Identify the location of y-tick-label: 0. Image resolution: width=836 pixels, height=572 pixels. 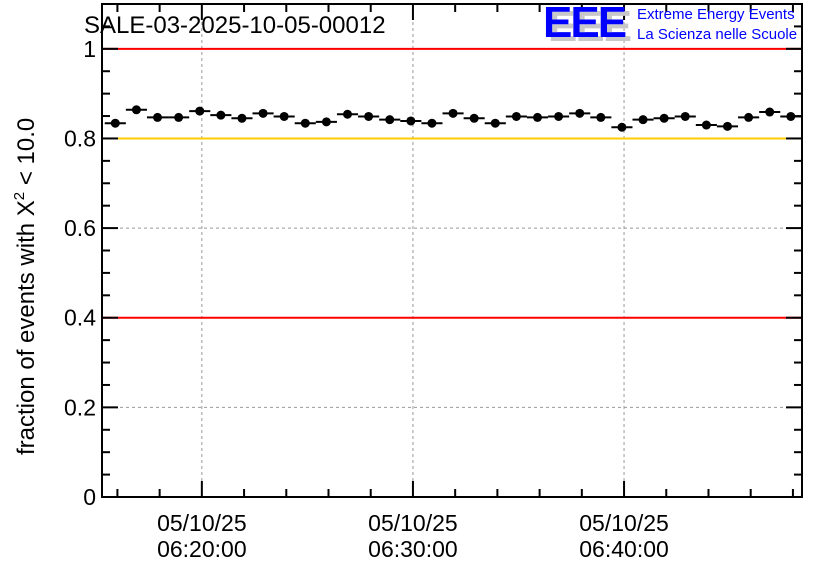
(89, 497).